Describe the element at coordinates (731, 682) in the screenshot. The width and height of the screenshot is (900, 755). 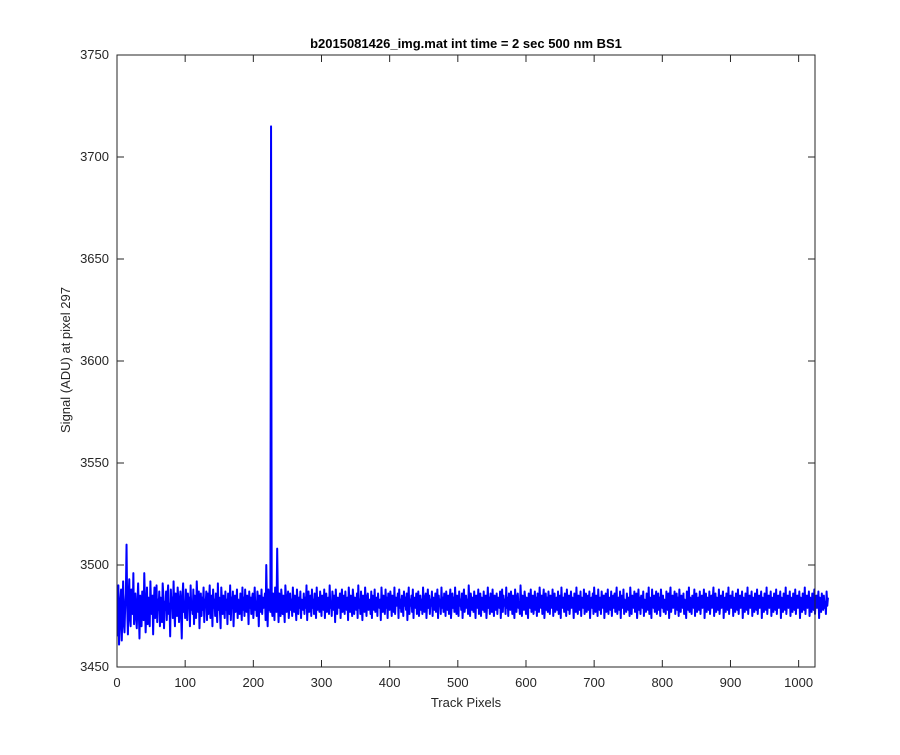
I see `x-tick-label: 900` at that location.